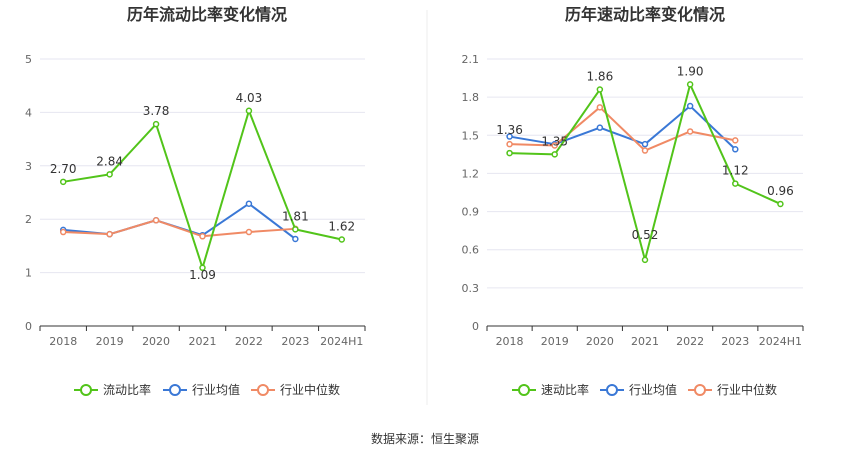 This screenshot has height=459, width=850. Describe the element at coordinates (109, 161) in the screenshot. I see `data-label: 2.84` at that location.